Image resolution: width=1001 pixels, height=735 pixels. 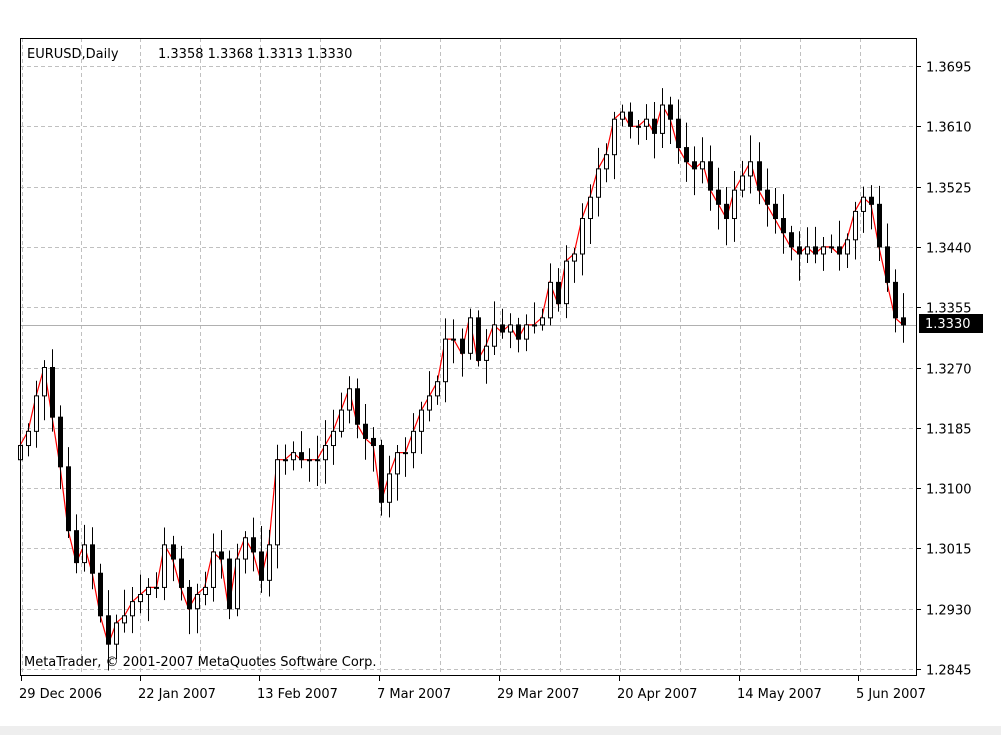 I want to click on x-tick-label: 29 Dec 2006, so click(x=60, y=694).